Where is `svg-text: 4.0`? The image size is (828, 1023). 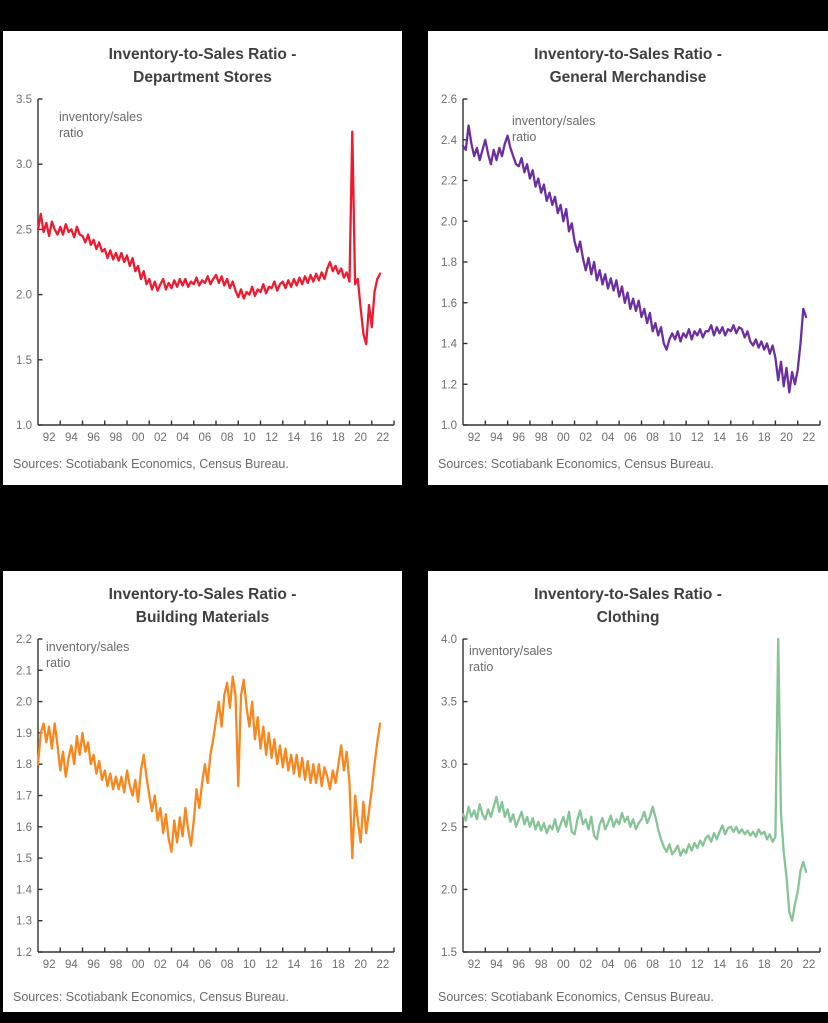 svg-text: 4.0 is located at coordinates (449, 640).